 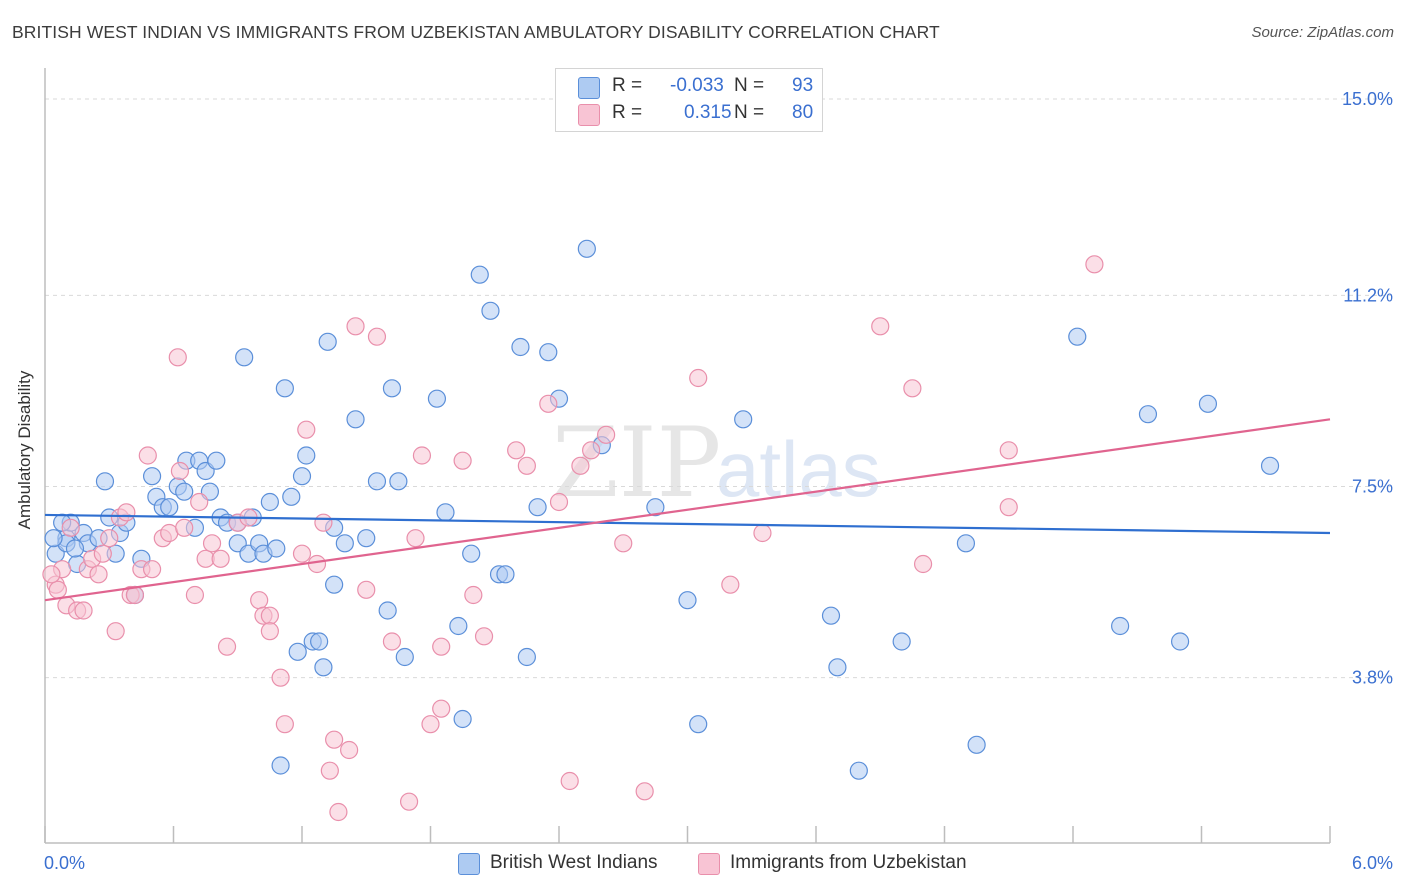 I want to click on n-value: 93, so click(x=803, y=85).